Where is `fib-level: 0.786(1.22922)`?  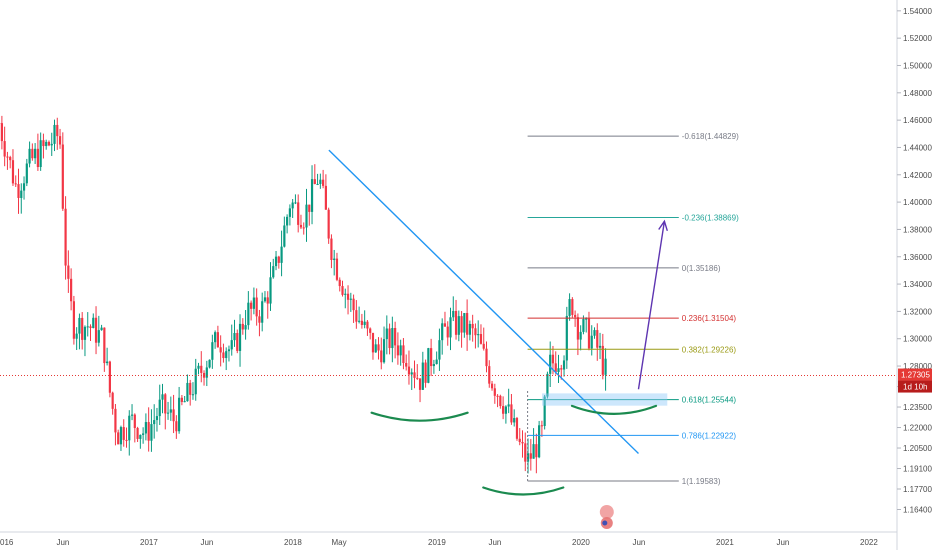
fib-level: 0.786(1.22922) is located at coordinates (632, 435).